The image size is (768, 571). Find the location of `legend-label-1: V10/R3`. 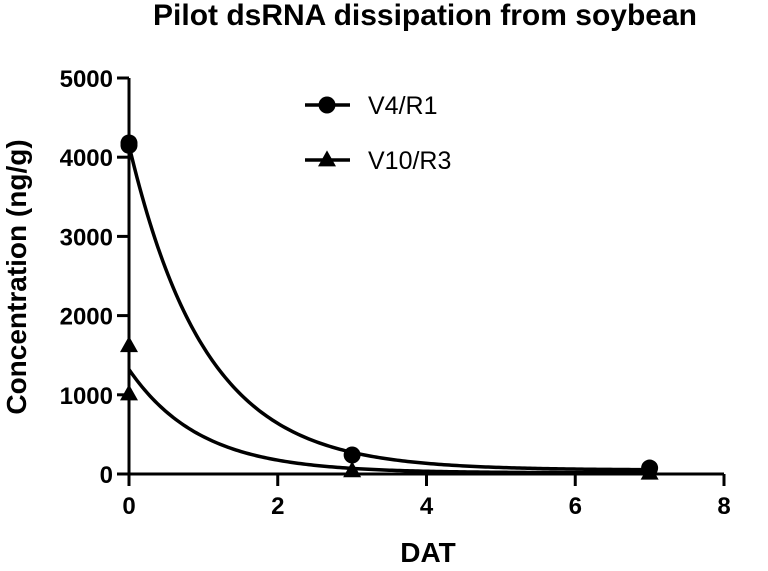

legend-label-1: V10/R3 is located at coordinates (409, 161).